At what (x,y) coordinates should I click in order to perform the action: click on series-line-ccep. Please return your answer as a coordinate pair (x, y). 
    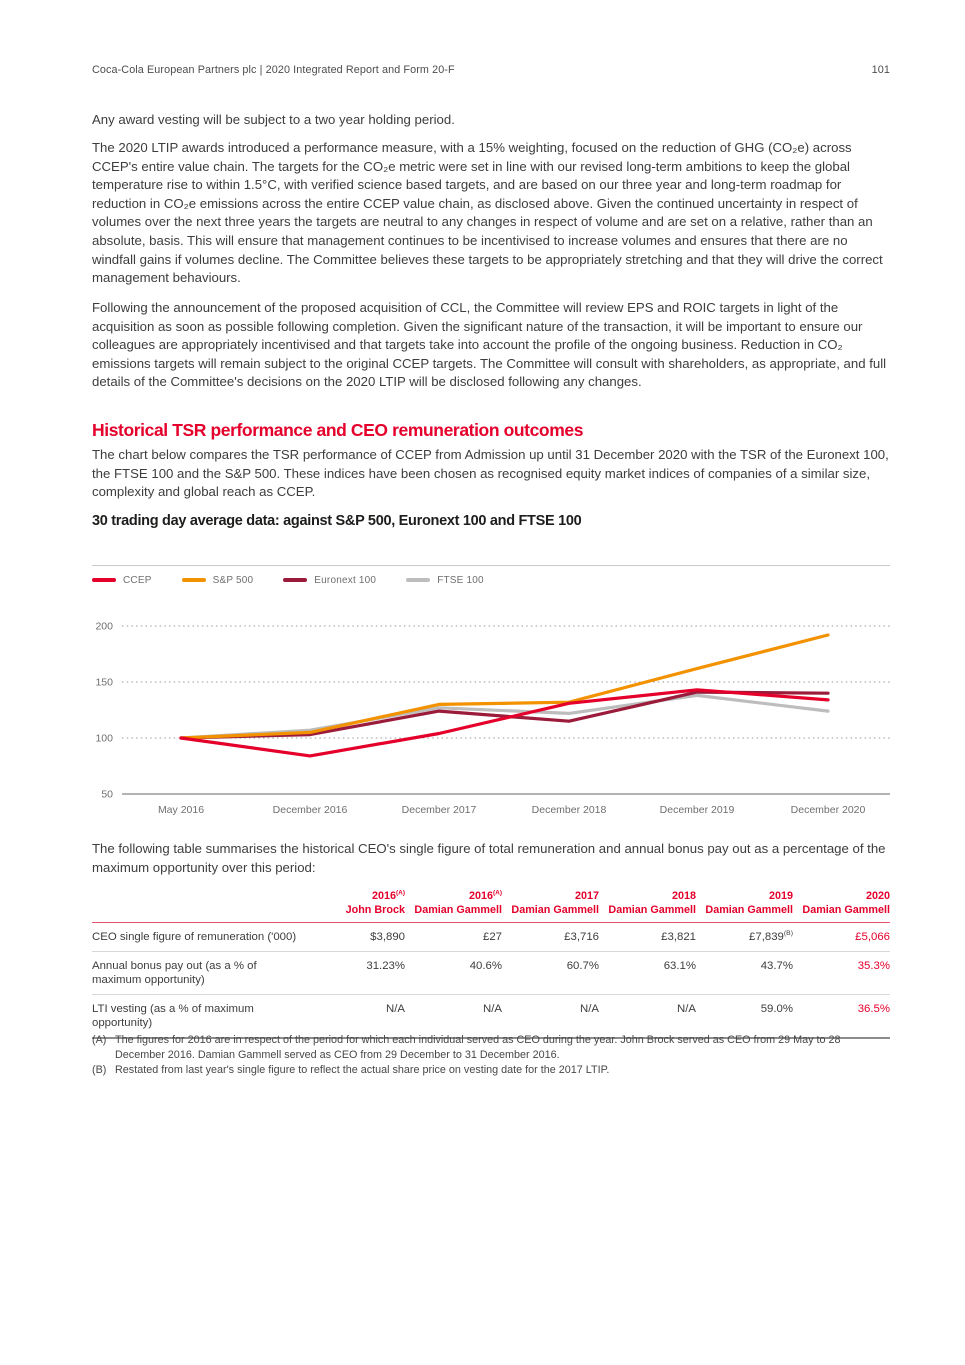
    Looking at the image, I should click on (504, 723).